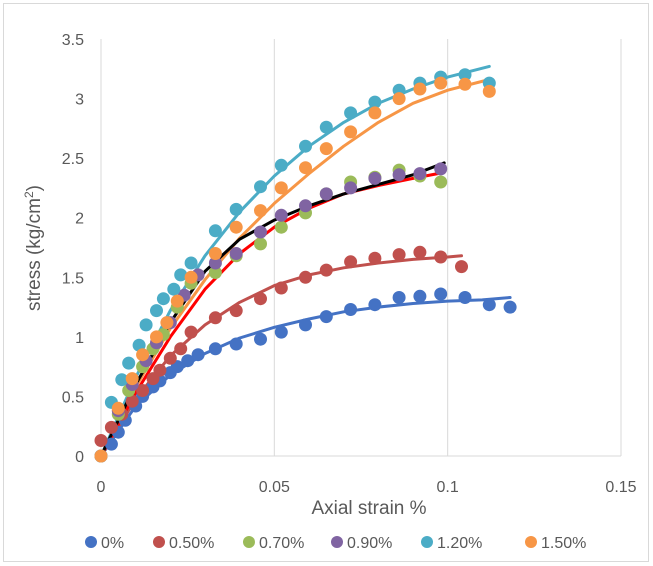  I want to click on legend-label-1.20%: 1.20%, so click(459, 543).